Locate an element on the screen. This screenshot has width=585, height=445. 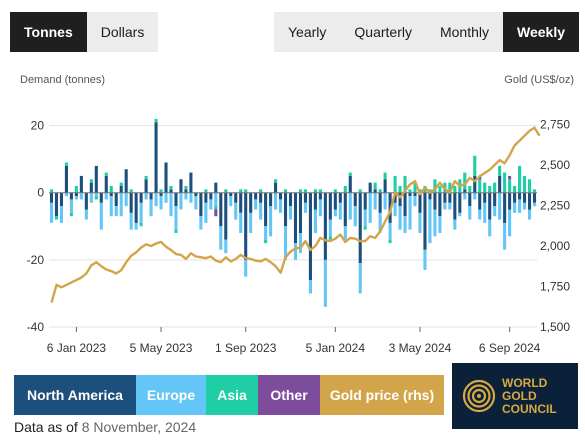
data-as-of-date: 8 November, 2024 is located at coordinates (139, 427).